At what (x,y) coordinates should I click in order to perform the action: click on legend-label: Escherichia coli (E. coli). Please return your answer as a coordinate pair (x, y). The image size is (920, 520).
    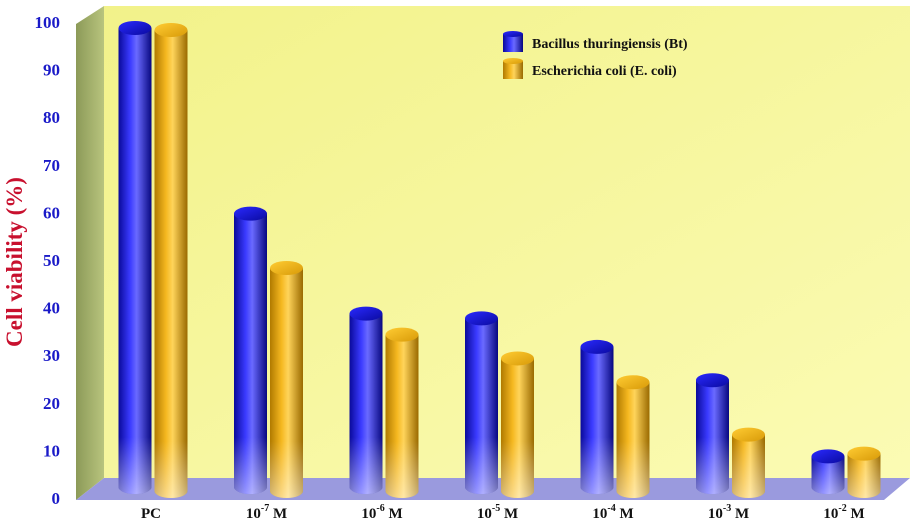
    Looking at the image, I should click on (604, 71).